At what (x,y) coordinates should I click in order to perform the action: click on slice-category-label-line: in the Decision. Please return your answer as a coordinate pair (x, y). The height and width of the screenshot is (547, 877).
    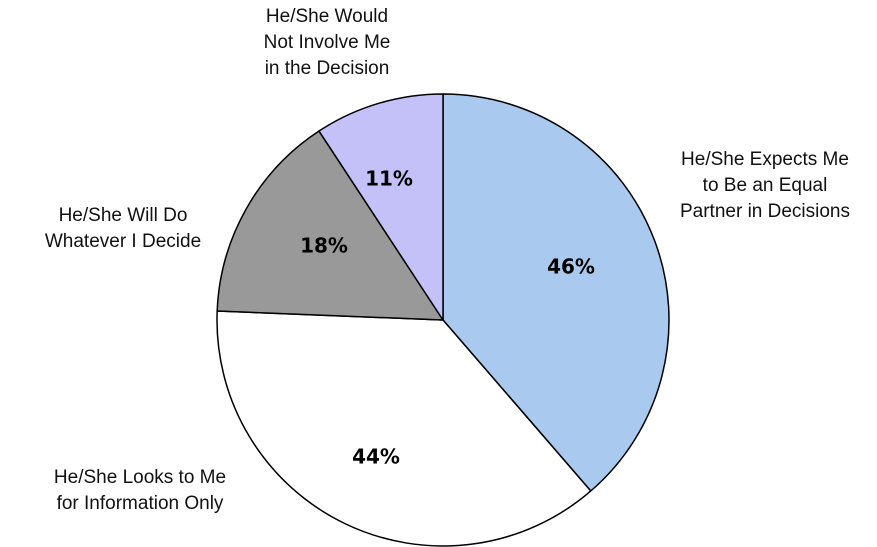
    Looking at the image, I should click on (327, 68).